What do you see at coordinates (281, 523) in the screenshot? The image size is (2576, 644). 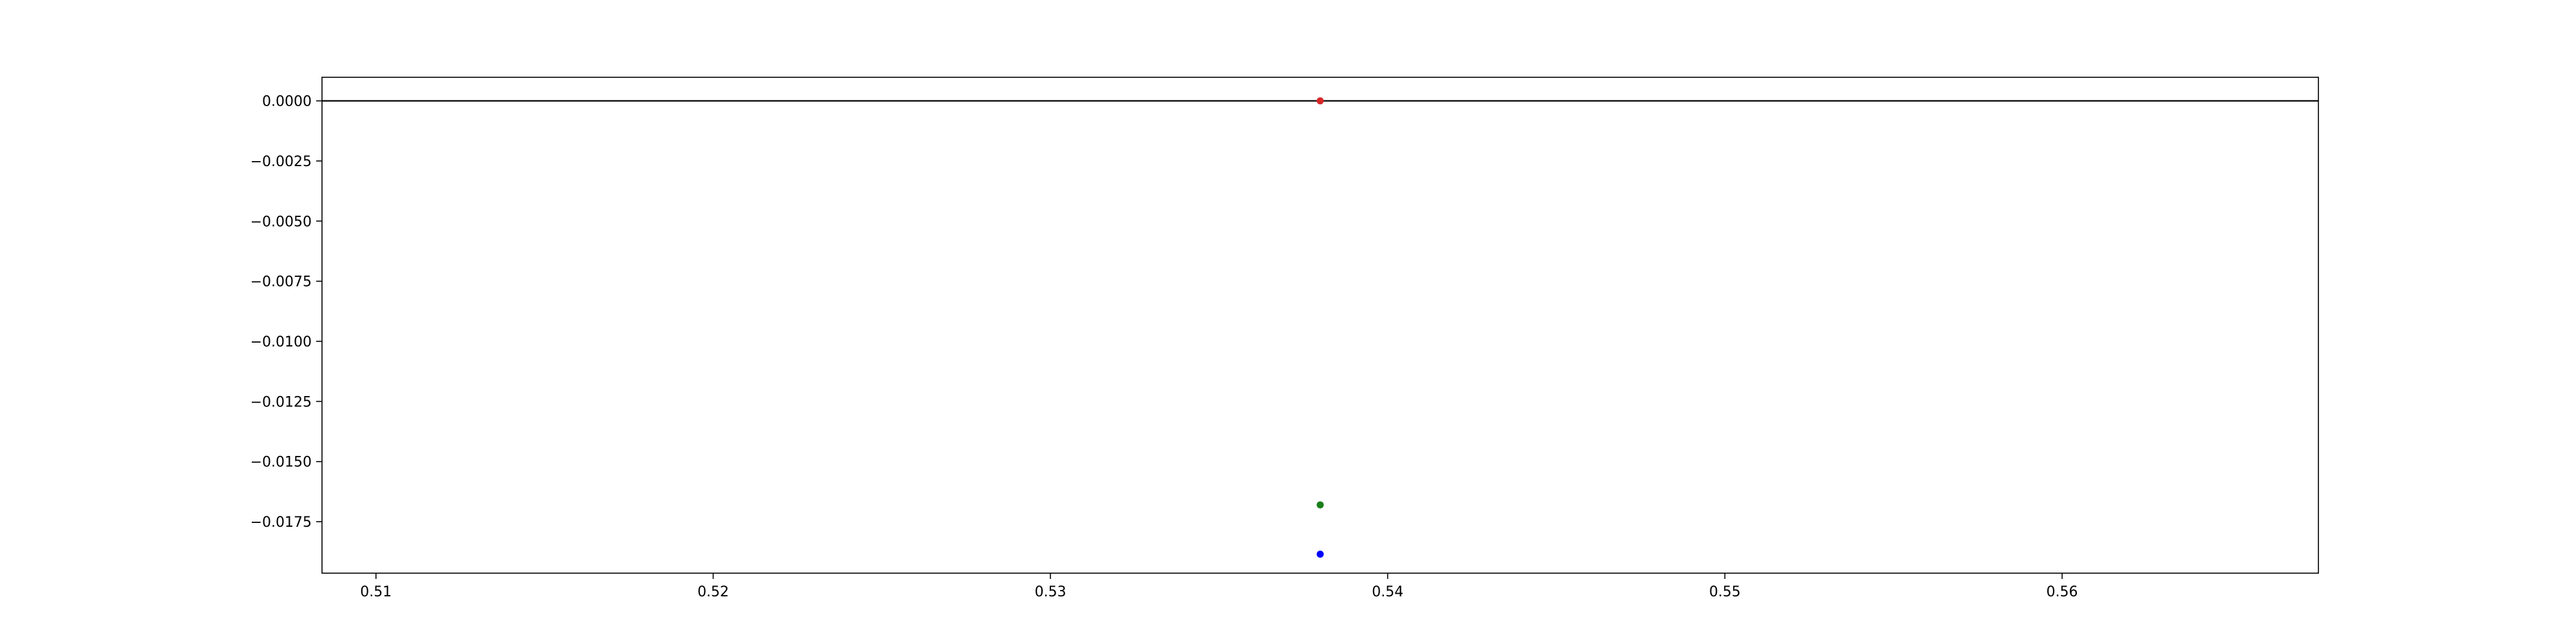 I see `y-tick-label: −0.0175` at bounding box center [281, 523].